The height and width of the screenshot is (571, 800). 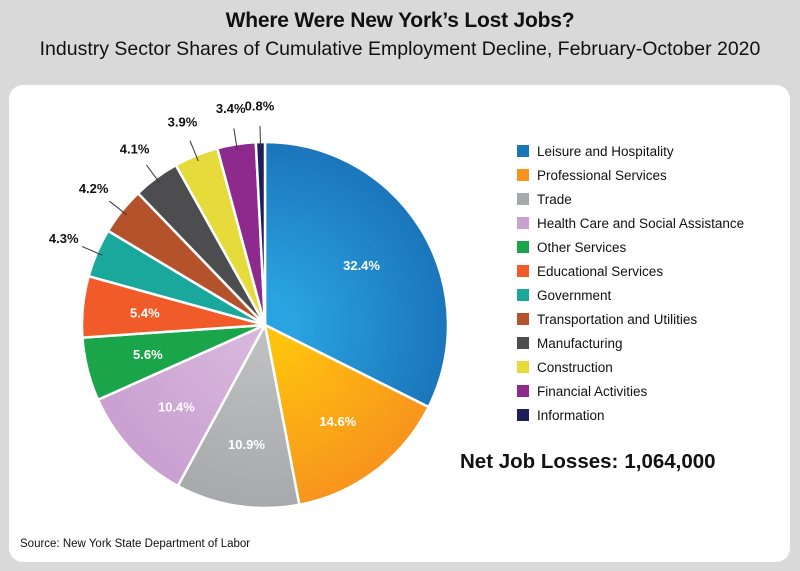 I want to click on data-label-transportation-and-utilities: 4.2%, so click(x=94, y=188).